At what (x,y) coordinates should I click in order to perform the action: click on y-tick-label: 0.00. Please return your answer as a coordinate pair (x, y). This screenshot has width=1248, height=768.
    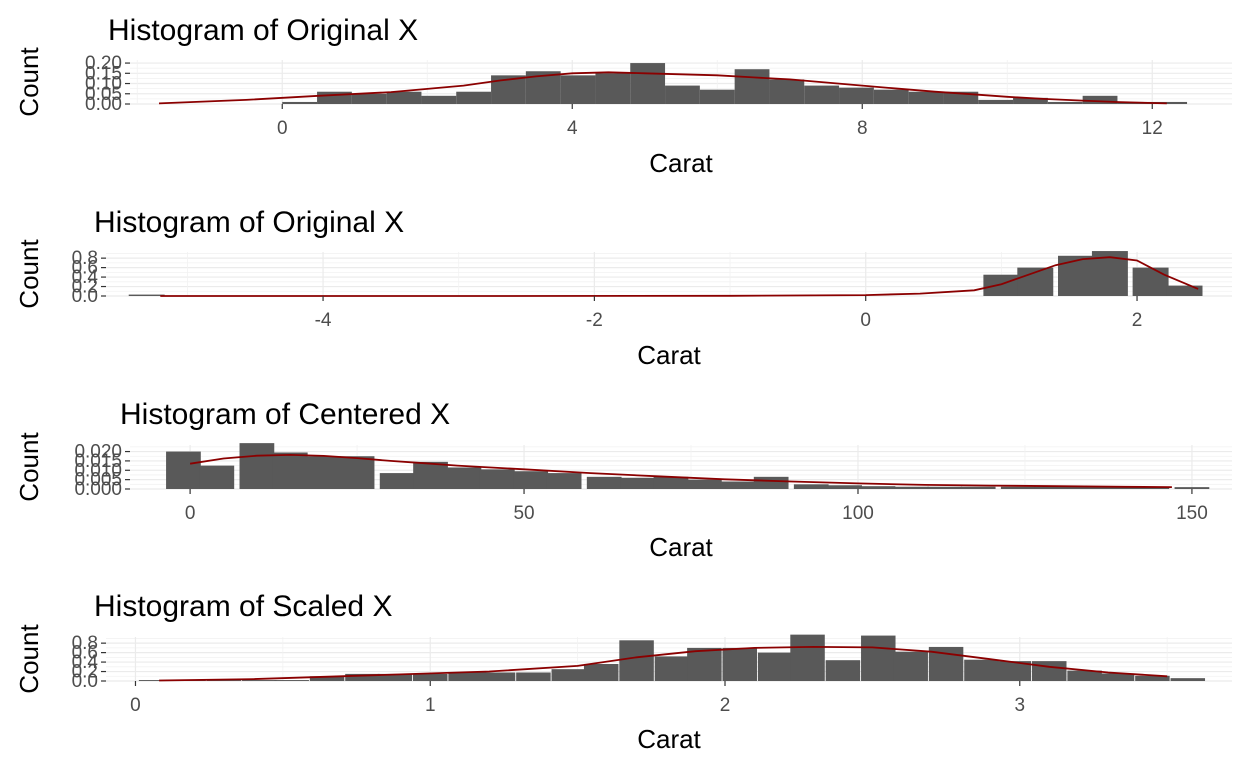
    Looking at the image, I should click on (103, 104).